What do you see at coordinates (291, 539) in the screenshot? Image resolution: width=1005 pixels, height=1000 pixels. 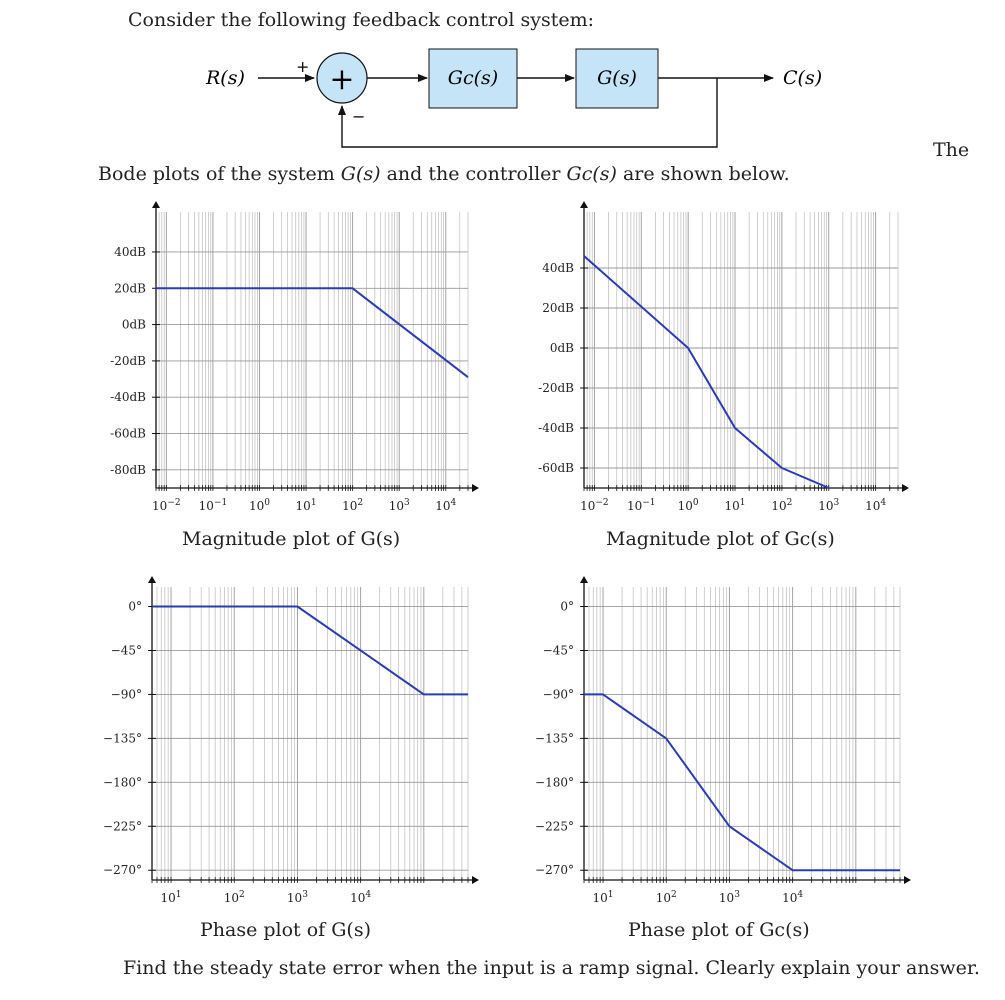 I see `title-magnitude-g: Magnitude plot of G(s)` at bounding box center [291, 539].